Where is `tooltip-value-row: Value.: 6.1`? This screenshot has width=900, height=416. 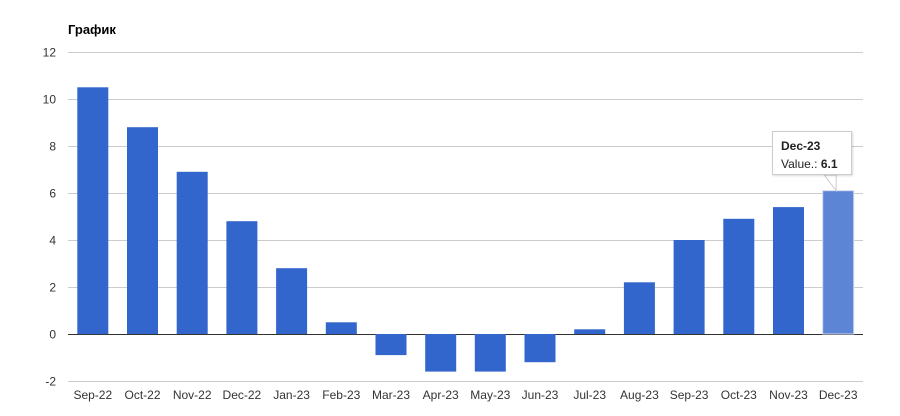 tooltip-value-row: Value.: 6.1 is located at coordinates (816, 164).